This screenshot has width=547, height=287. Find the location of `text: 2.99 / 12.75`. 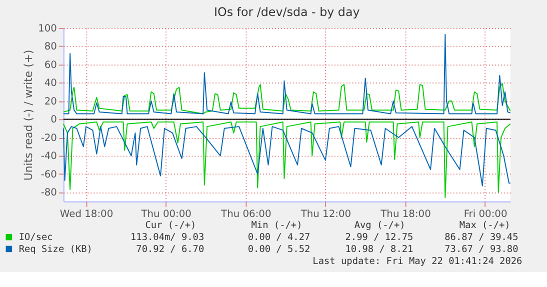

text: 2.99 / 12.75 is located at coordinates (379, 238).